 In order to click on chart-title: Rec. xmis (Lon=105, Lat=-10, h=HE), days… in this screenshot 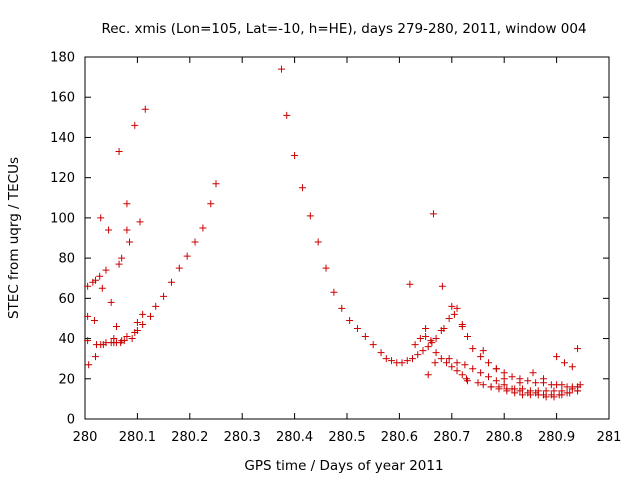, I will do `click(343, 29)`.